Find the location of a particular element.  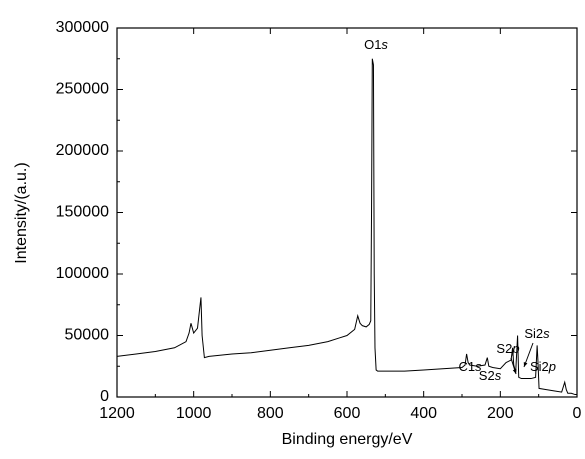

peak-label: S2s is located at coordinates (490, 375).